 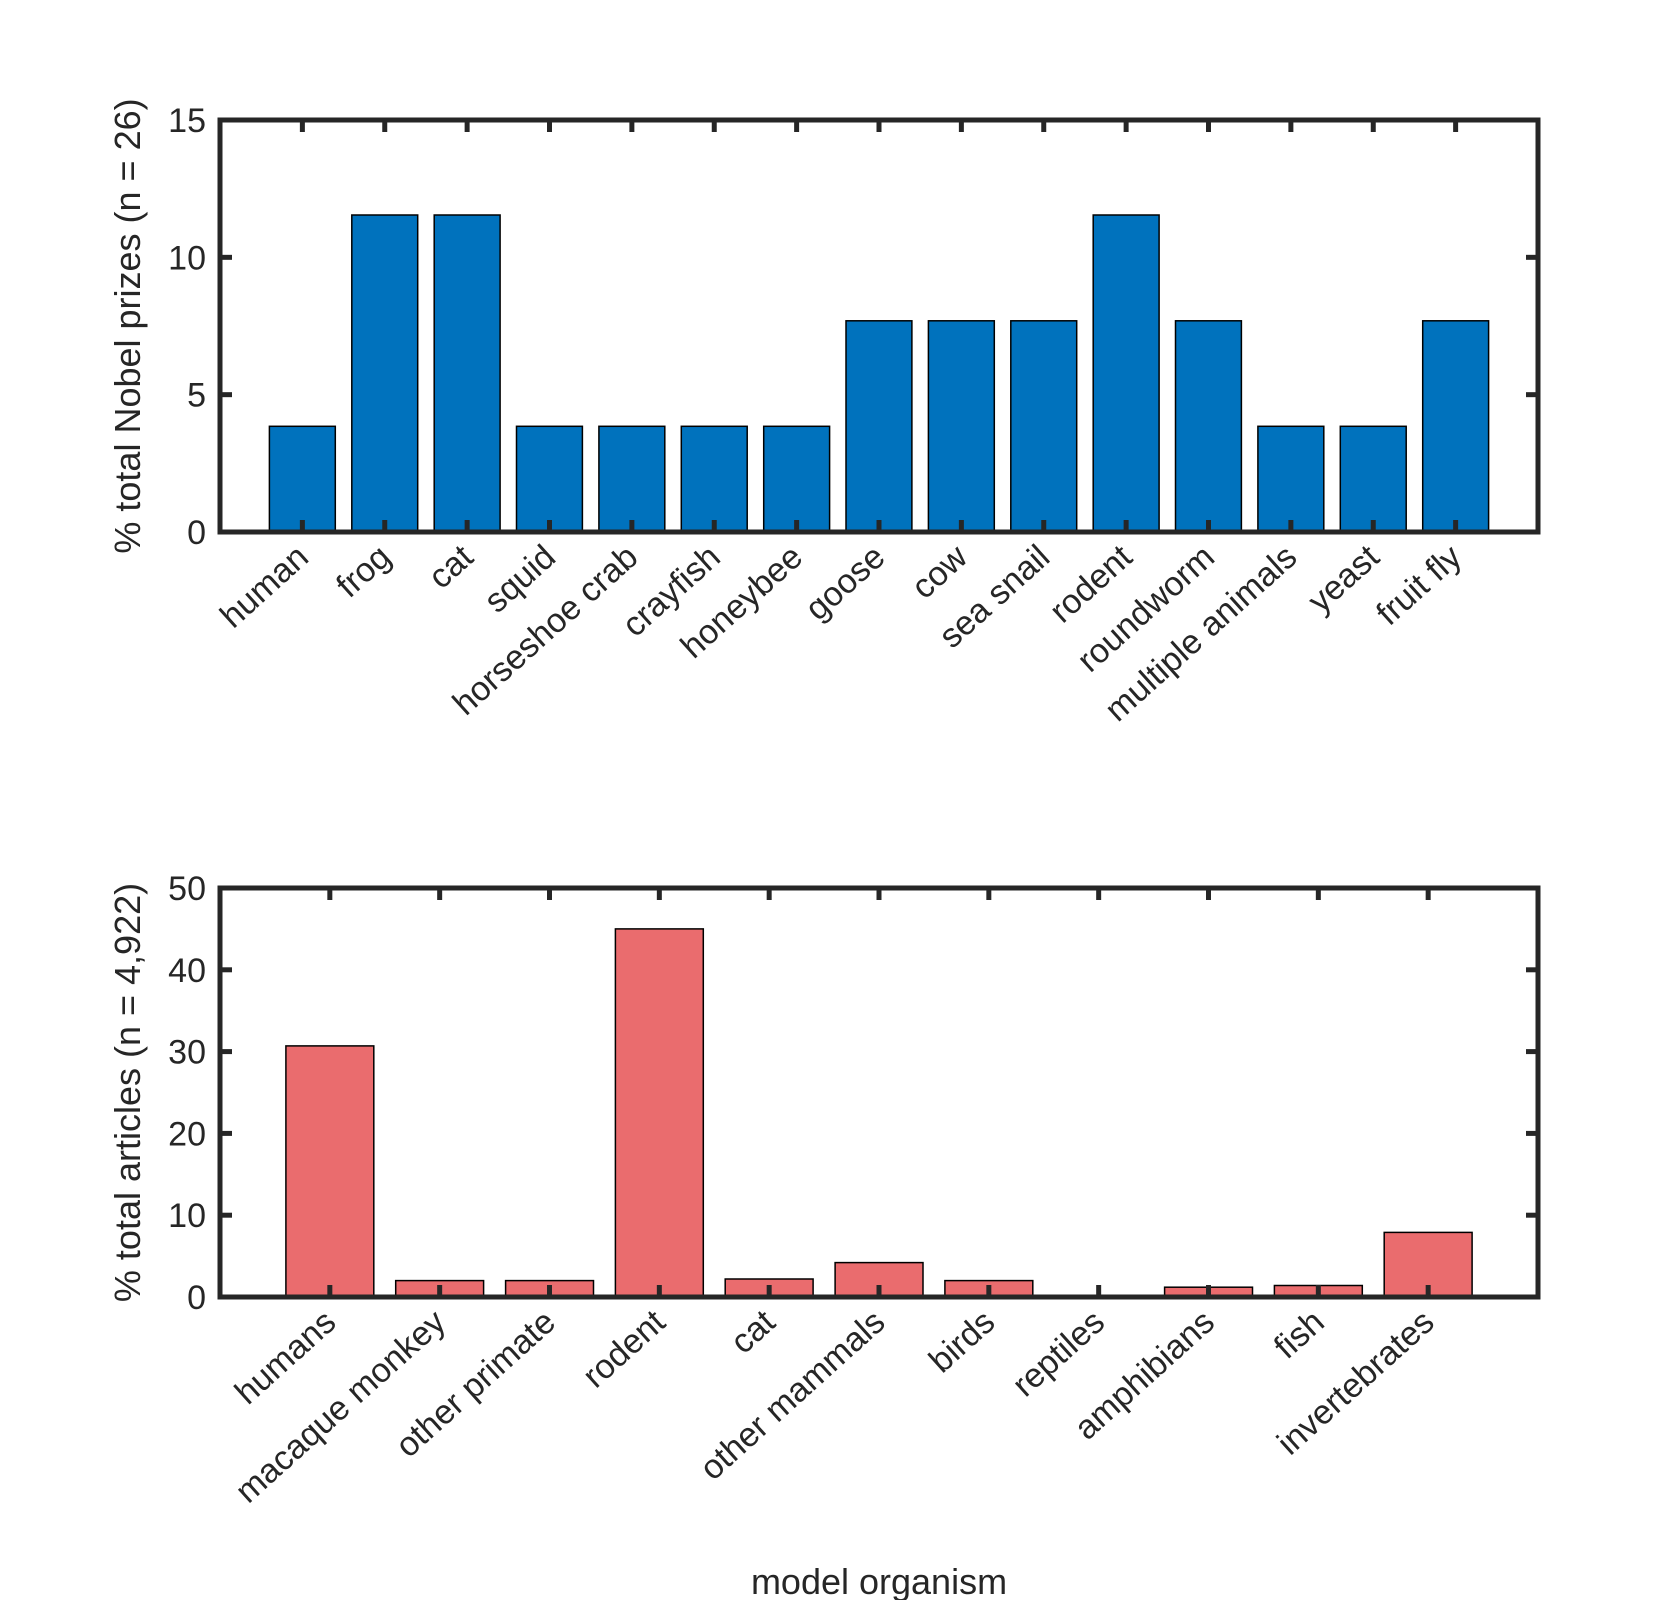 What do you see at coordinates (187, 1134) in the screenshot?
I see `y-tick-label: 20` at bounding box center [187, 1134].